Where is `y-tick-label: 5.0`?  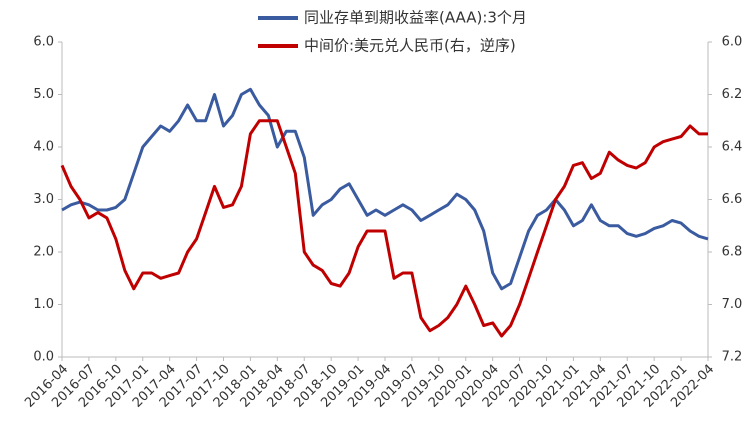
y-tick-label: 5.0 is located at coordinates (43, 94).